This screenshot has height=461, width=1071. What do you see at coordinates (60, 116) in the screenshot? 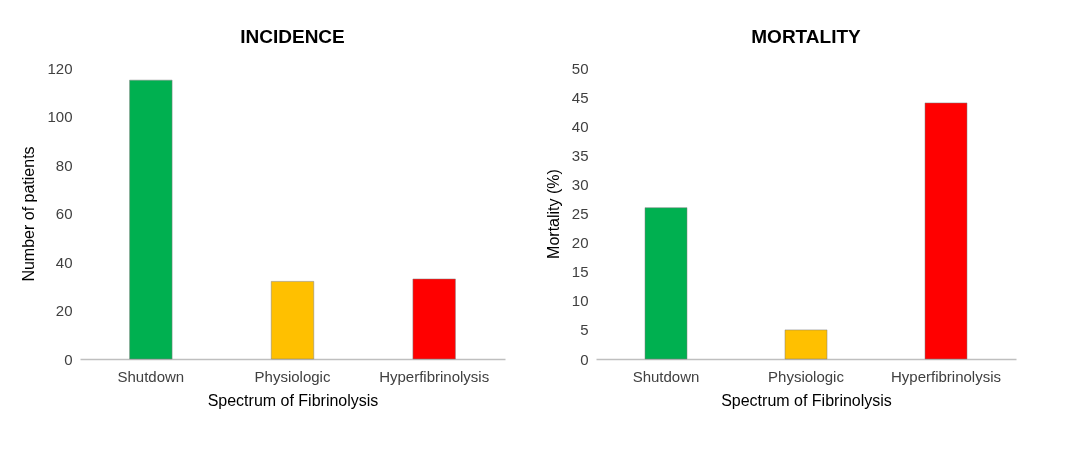
I see `y-tick-label: 100` at bounding box center [60, 116].